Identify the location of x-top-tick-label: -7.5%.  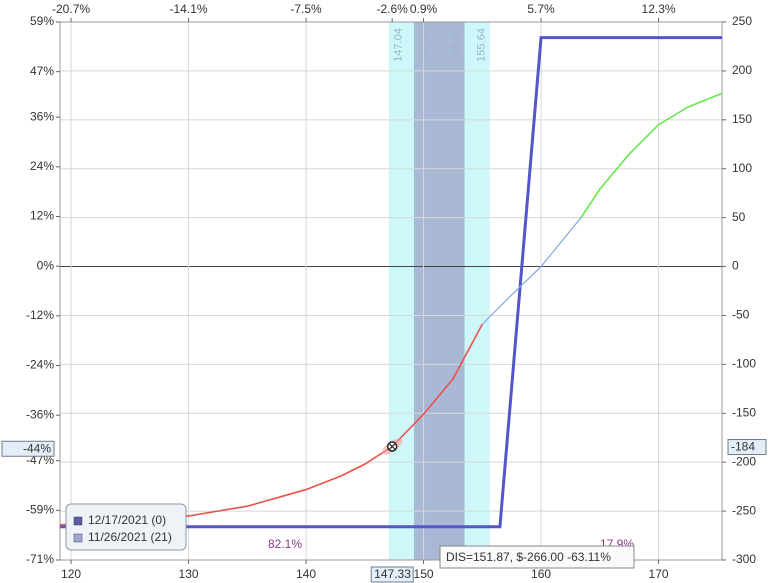
(306, 9).